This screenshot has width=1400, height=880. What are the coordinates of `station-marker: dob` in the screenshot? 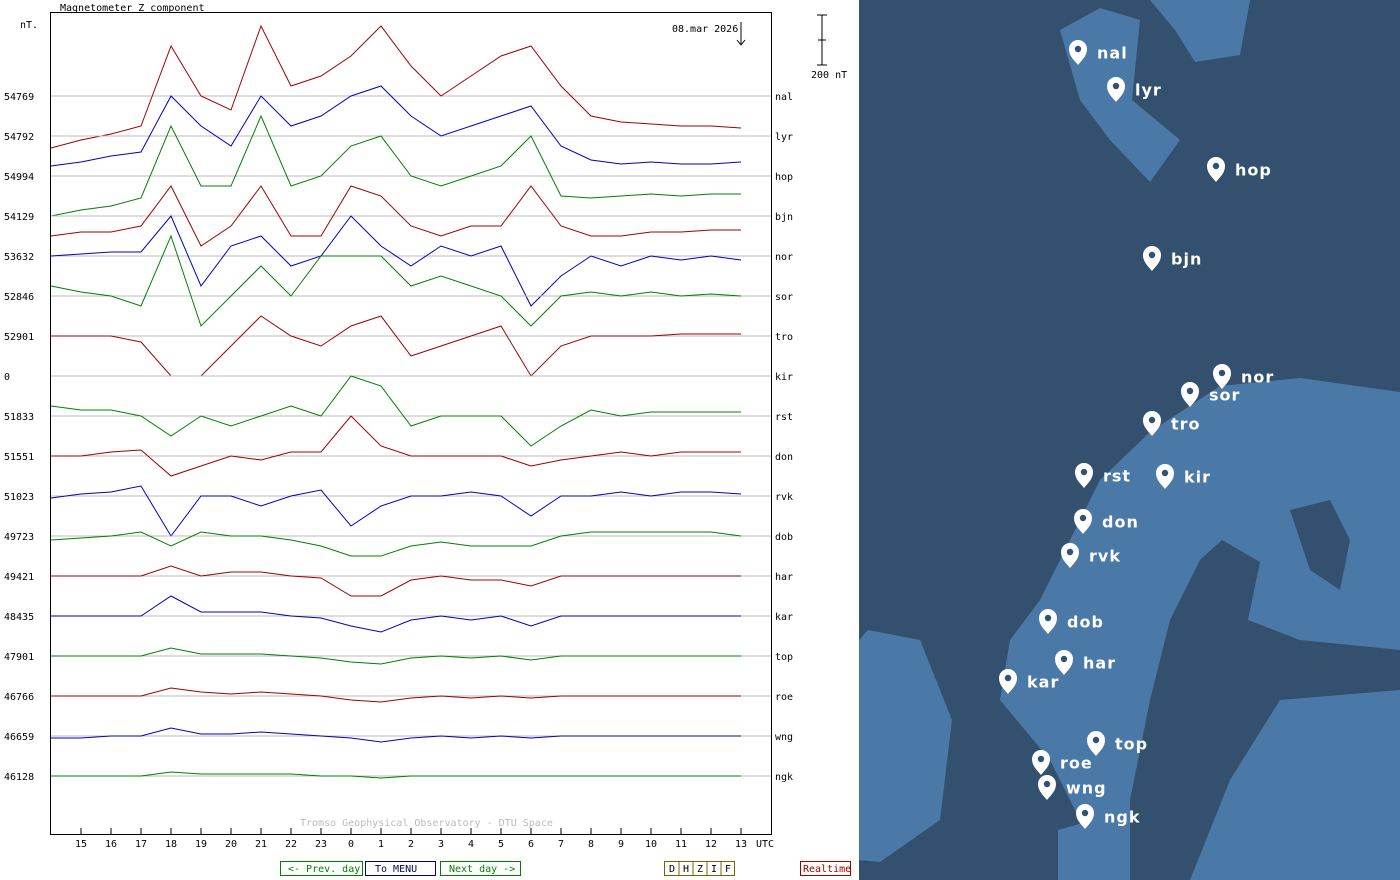 It's located at (1071, 621).